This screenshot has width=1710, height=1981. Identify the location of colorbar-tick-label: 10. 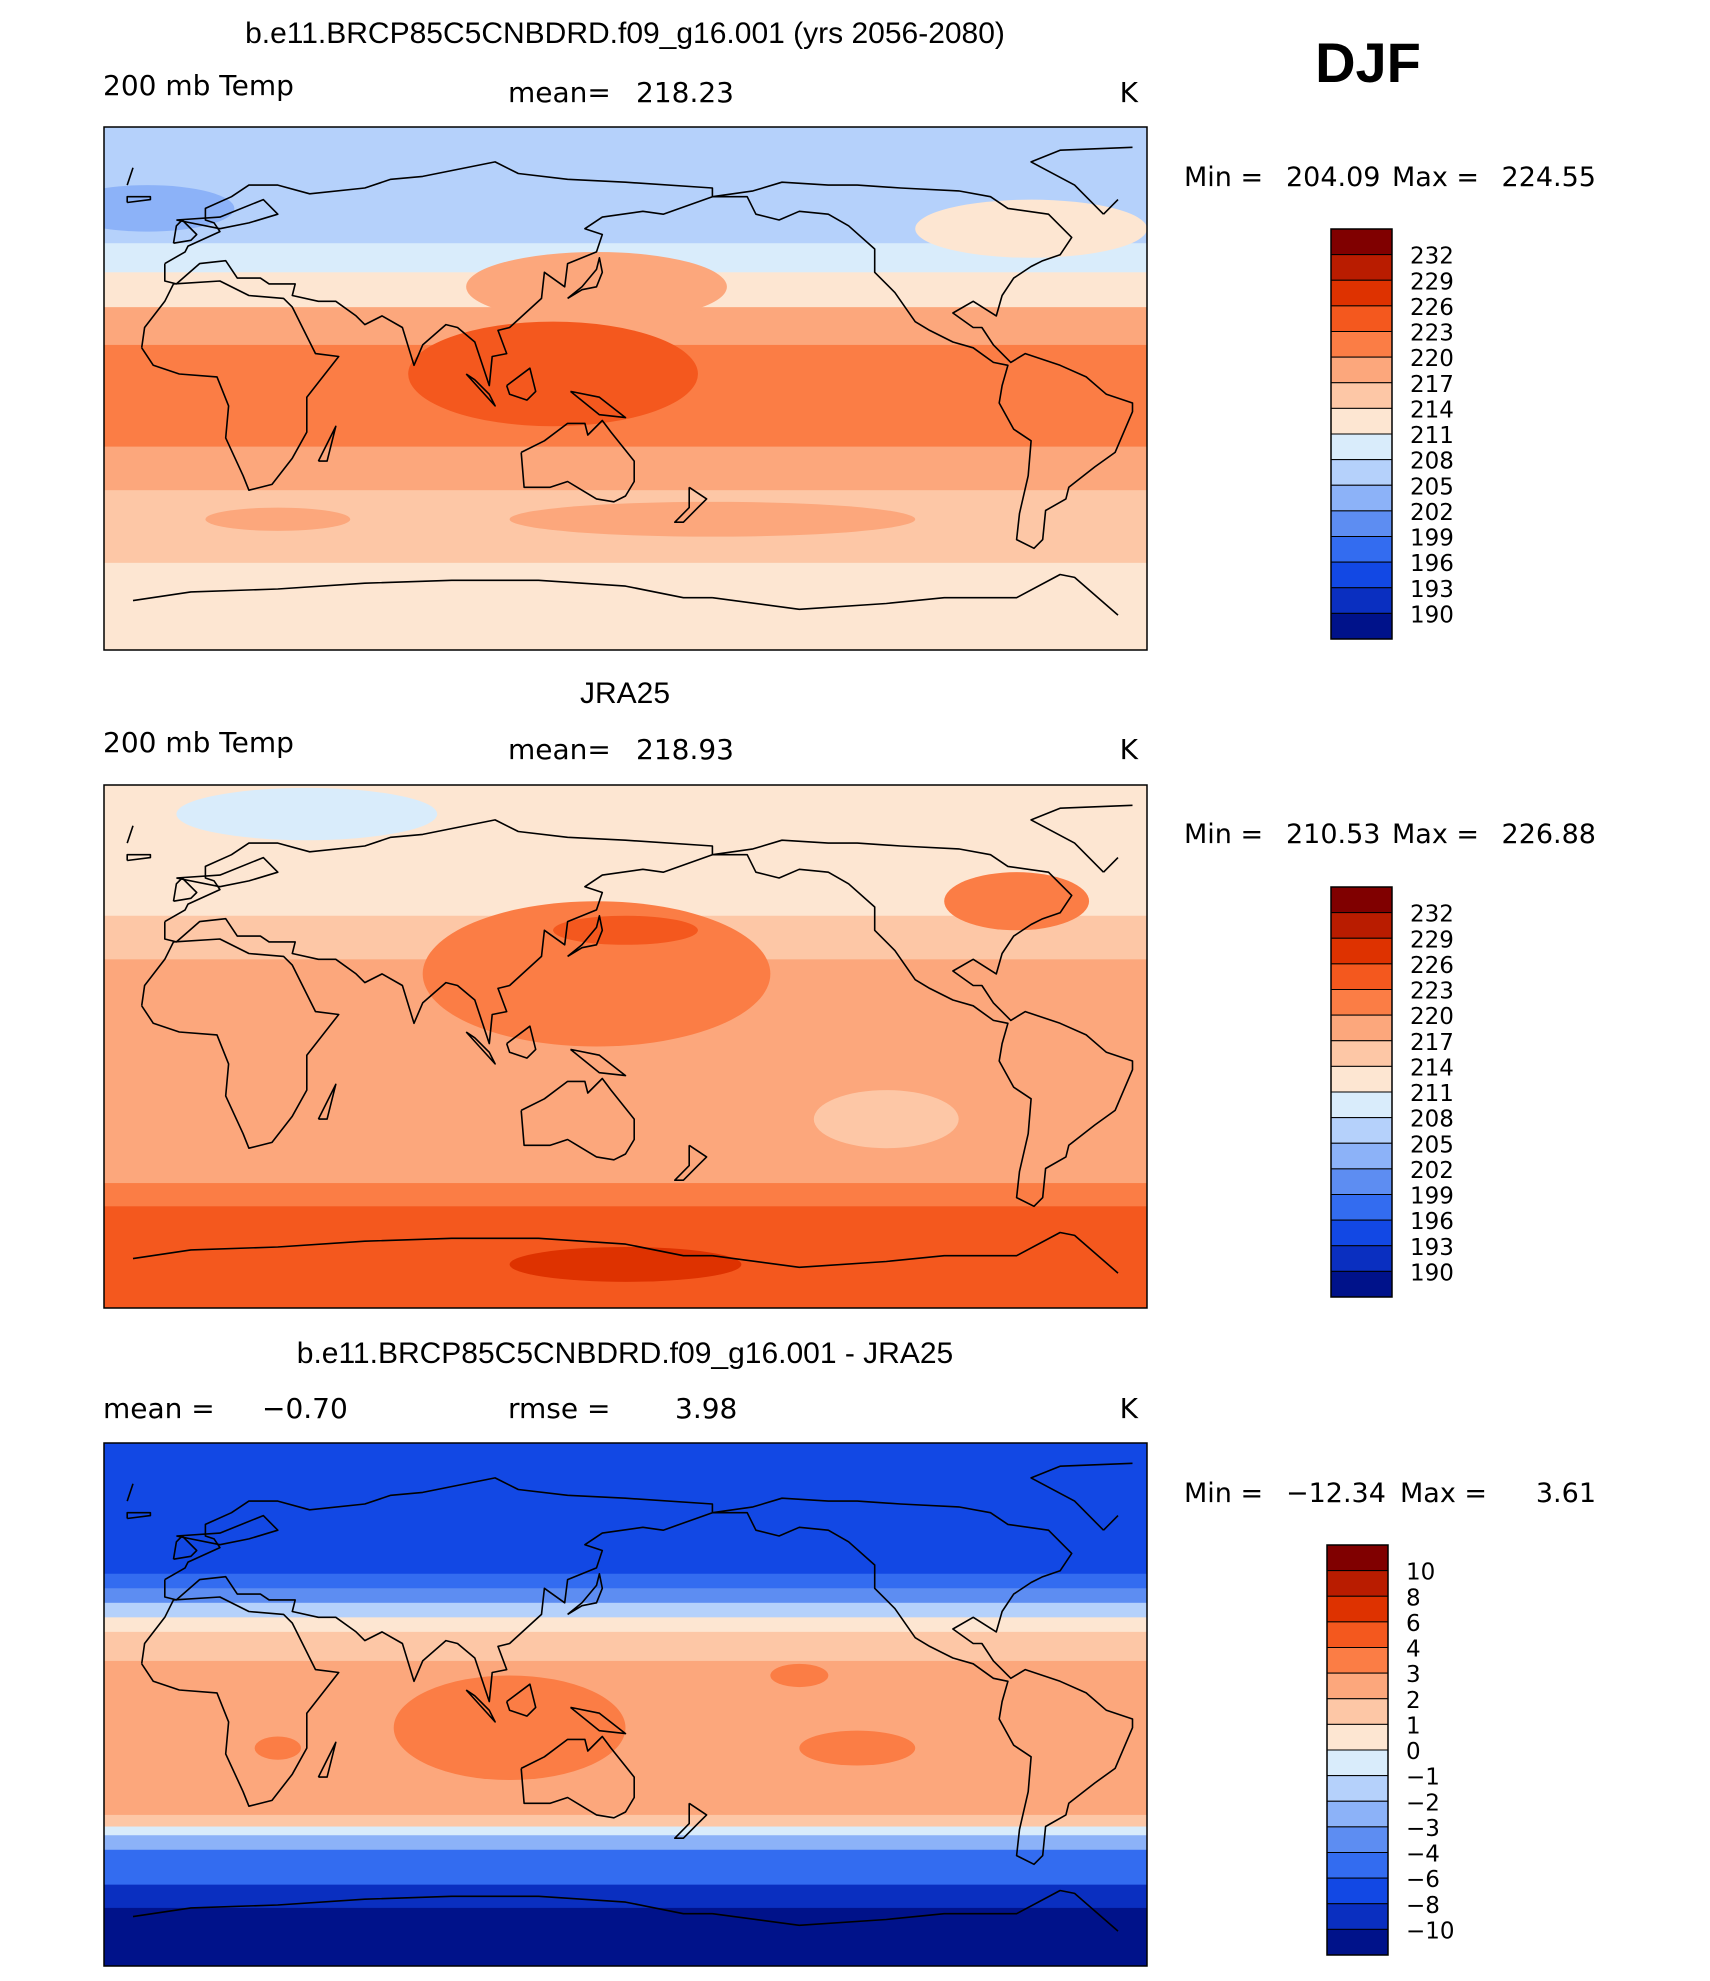
(1420, 1573).